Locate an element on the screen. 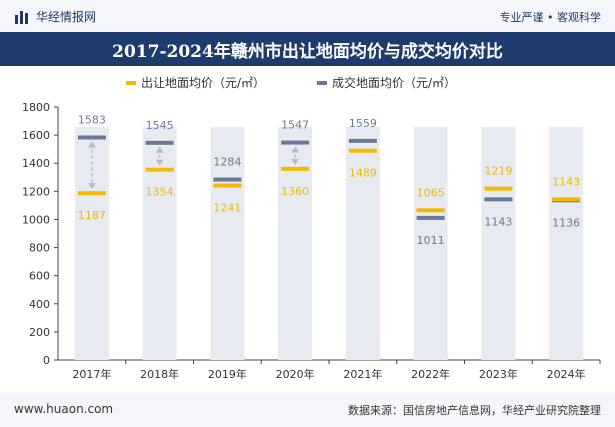 The width and height of the screenshot is (615, 427). deal-price-label: 1136 is located at coordinates (566, 222).